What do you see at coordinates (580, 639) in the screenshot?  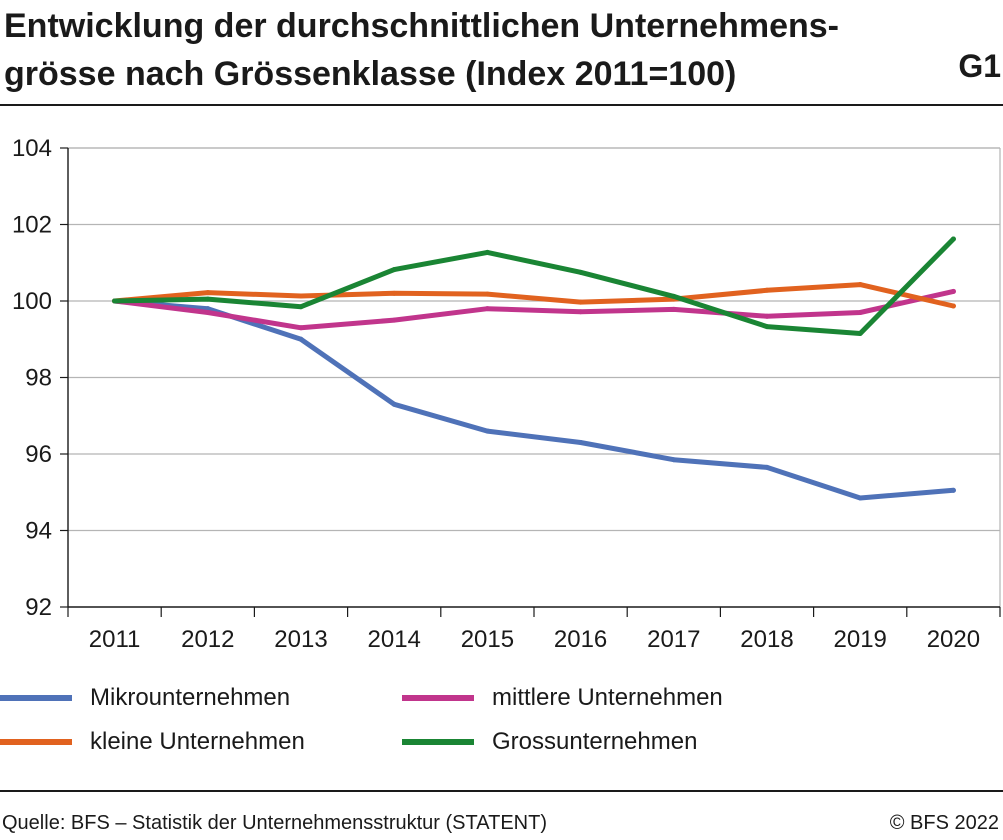 I see `x-tick-label: 2016` at bounding box center [580, 639].